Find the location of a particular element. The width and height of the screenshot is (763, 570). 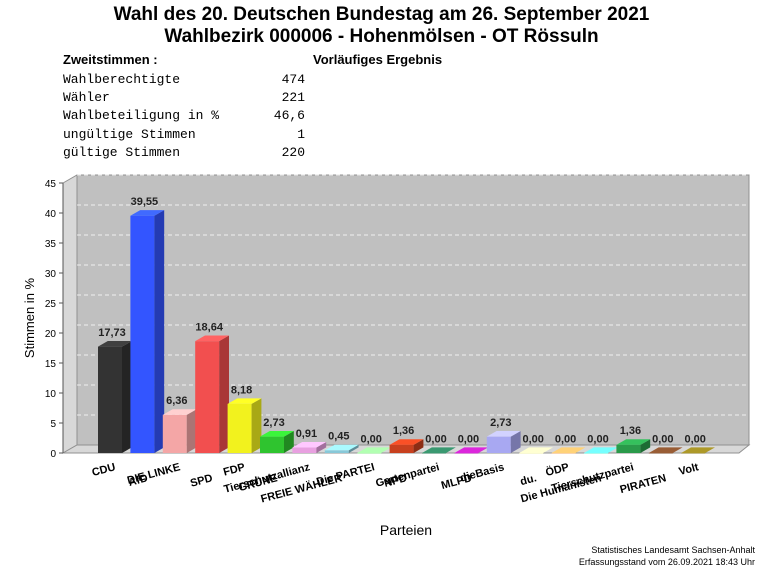

x-axis-title: Parteien is located at coordinates (406, 530).